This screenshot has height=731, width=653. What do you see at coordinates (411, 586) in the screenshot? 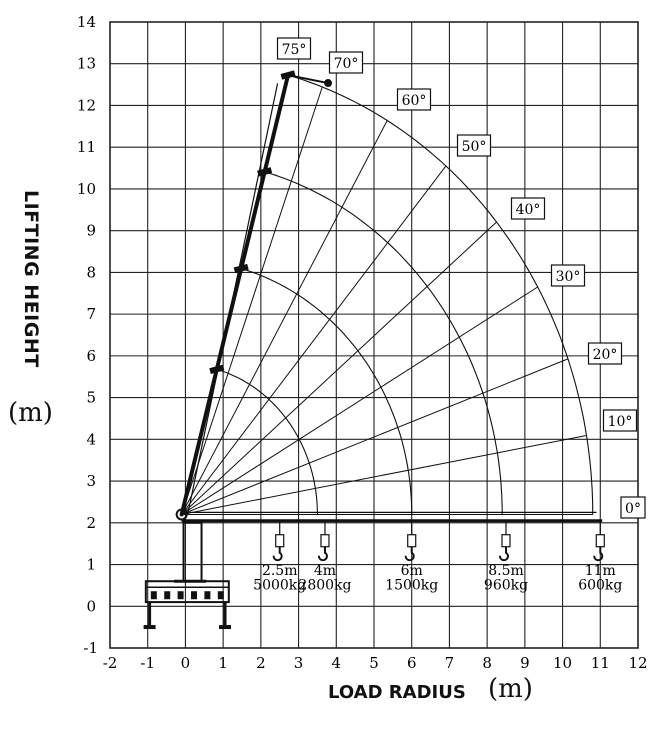
I see `load-weight: 1500kg` at bounding box center [411, 586].